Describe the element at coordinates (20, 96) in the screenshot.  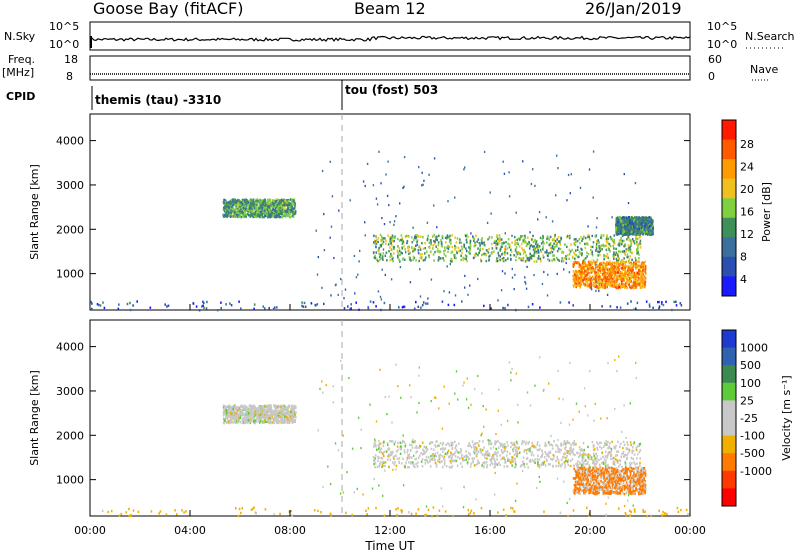
I see `cpid-label: CPID` at that location.